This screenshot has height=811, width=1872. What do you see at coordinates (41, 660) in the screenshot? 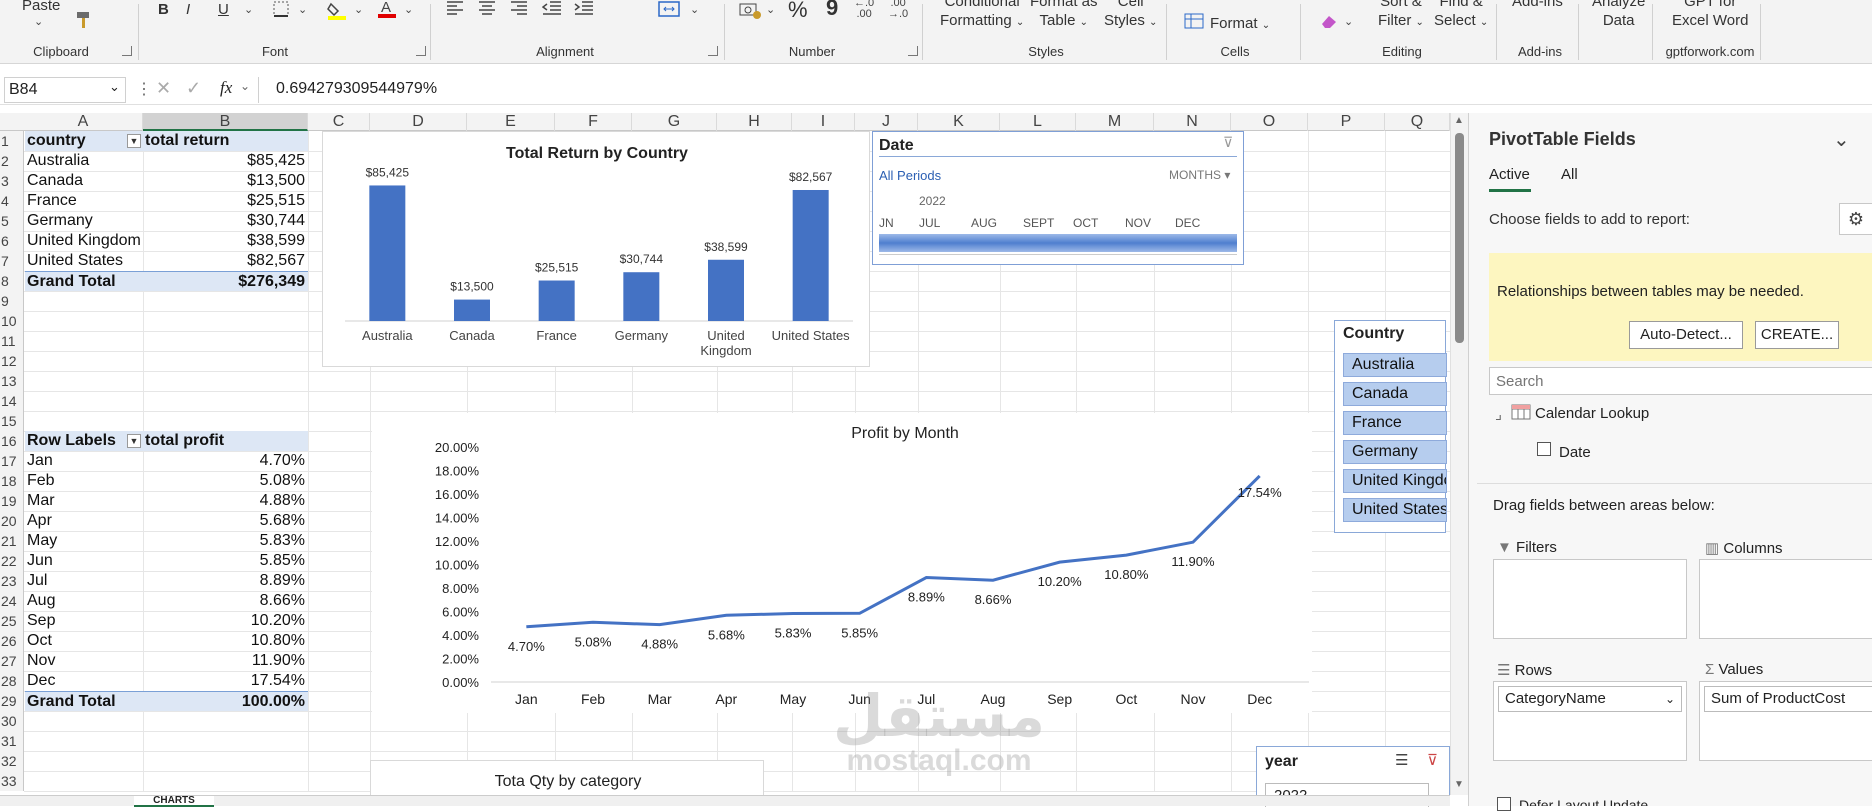
I see `pivot2-row-label: Nov` at bounding box center [41, 660].